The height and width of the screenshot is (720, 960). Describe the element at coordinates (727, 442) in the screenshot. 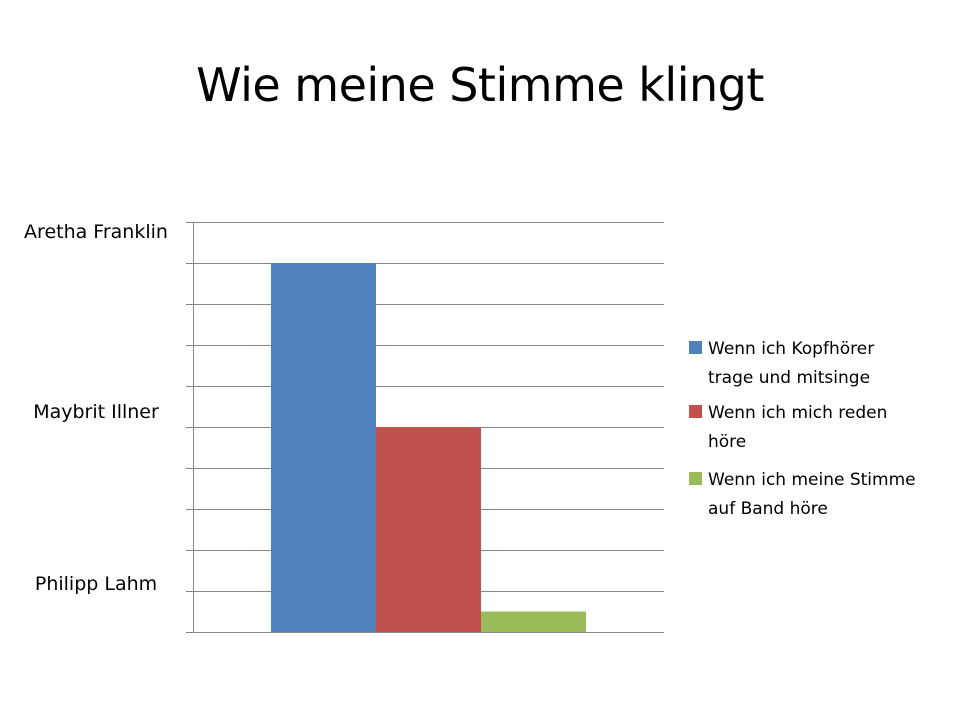

I see `legend-label: höre` at that location.